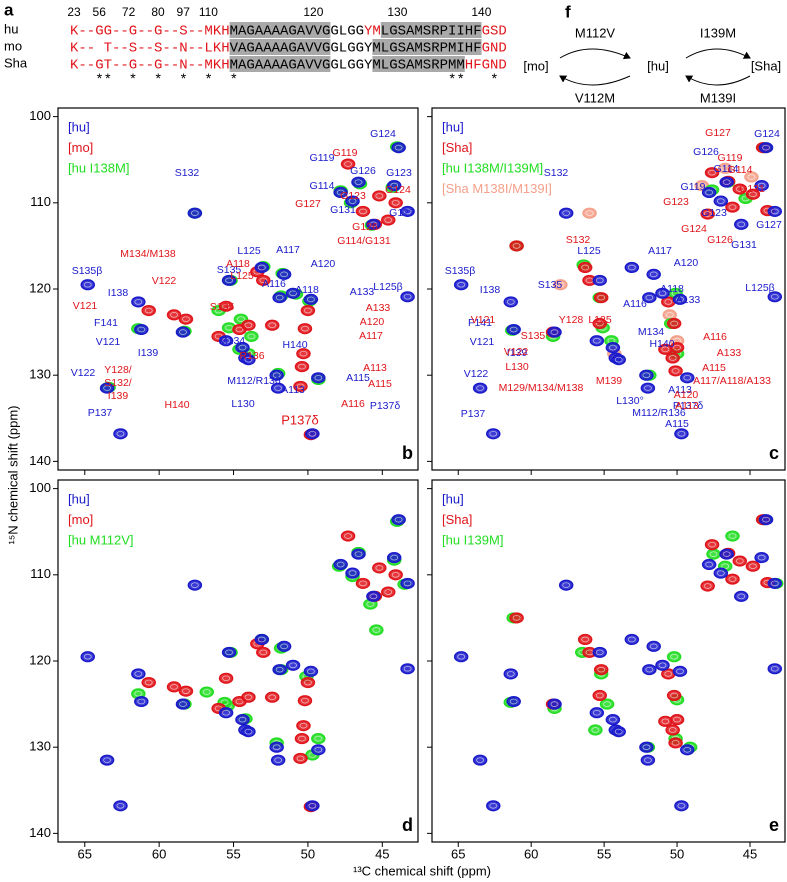  What do you see at coordinates (79, 498) in the screenshot?
I see `legend-entry: [hu]` at bounding box center [79, 498].